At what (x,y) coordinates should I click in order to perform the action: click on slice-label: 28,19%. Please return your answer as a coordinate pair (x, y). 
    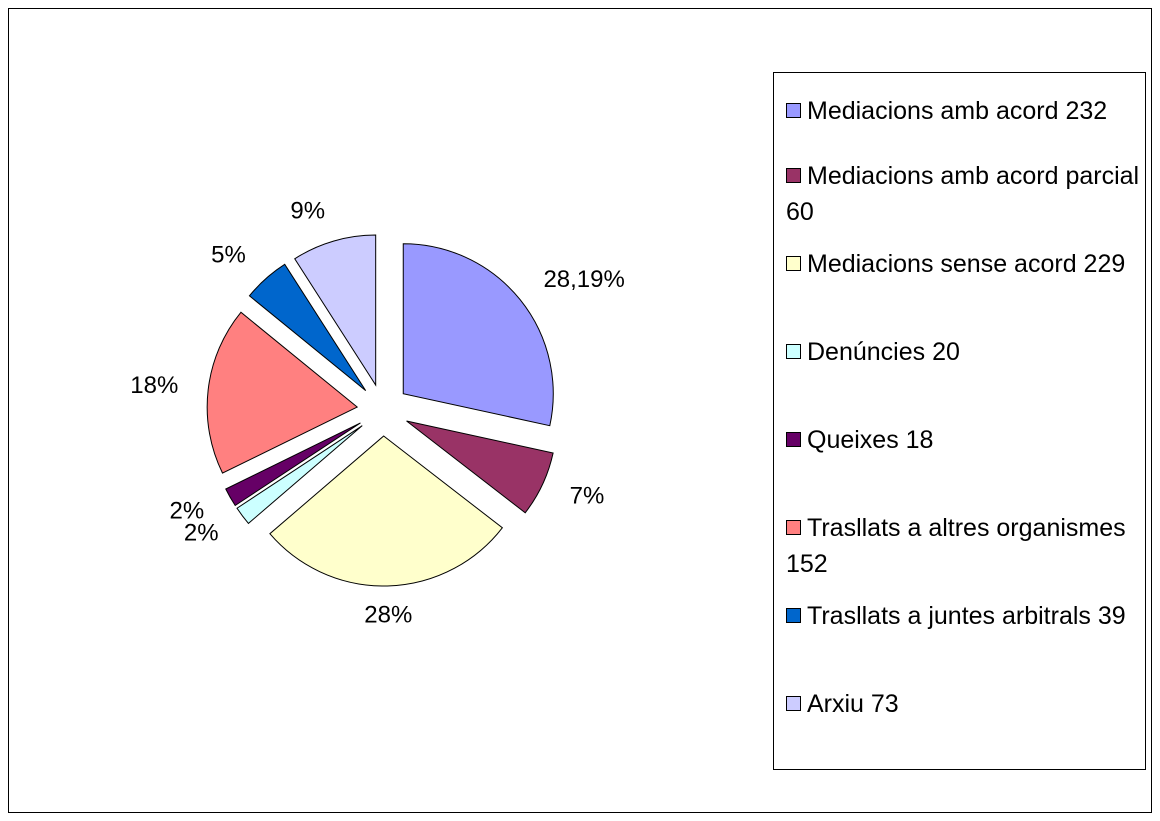
    Looking at the image, I should click on (583, 279).